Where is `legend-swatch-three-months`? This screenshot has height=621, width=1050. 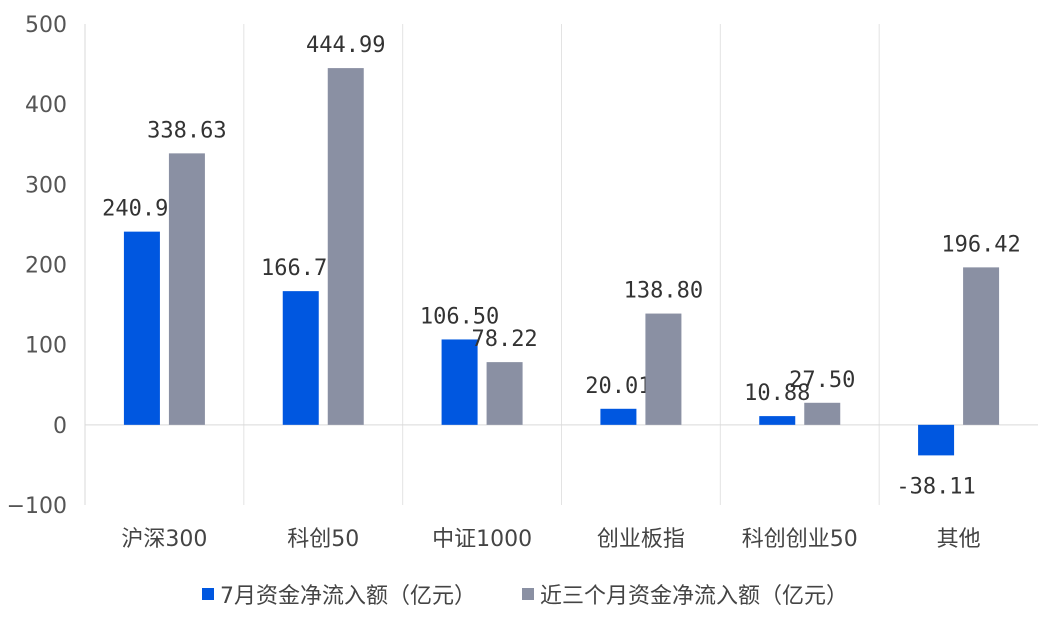
legend-swatch-three-months is located at coordinates (527, 594).